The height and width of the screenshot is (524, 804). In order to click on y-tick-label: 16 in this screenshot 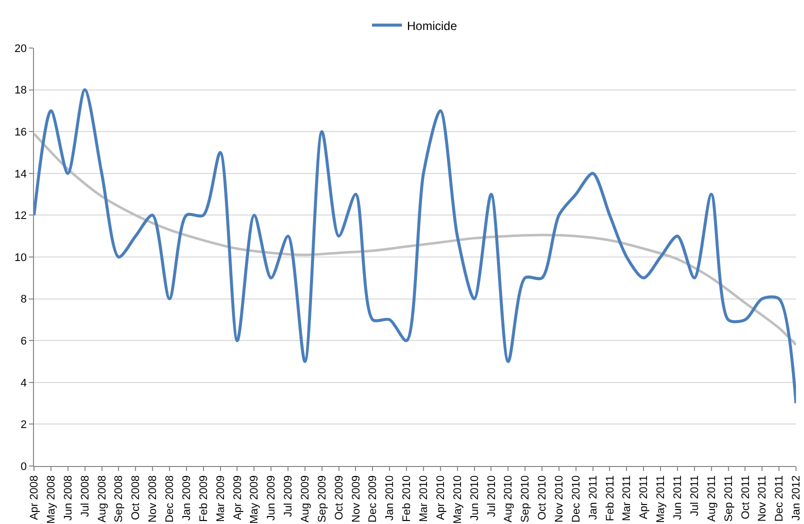, I will do `click(20, 132)`.